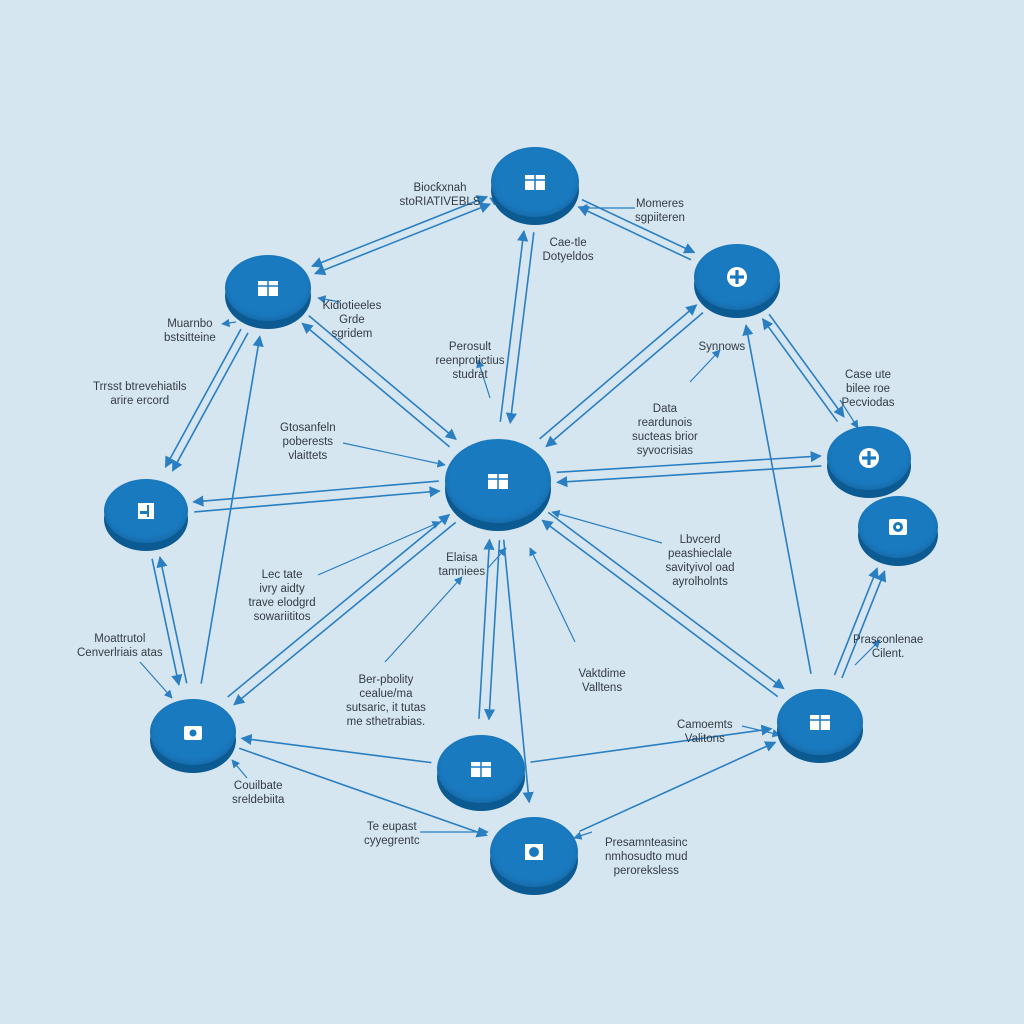 This screenshot has height=1024, width=1024. Describe the element at coordinates (634, 233) in the screenshot. I see `edge-top-upper-right` at that location.